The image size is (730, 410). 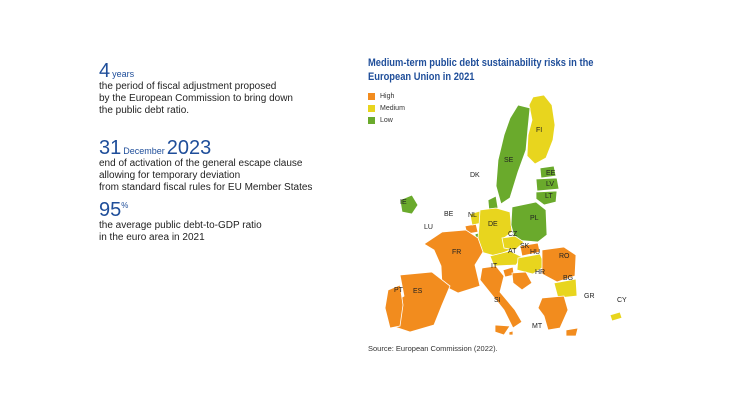 I want to click on country-label-dk: DK, so click(x=475, y=175).